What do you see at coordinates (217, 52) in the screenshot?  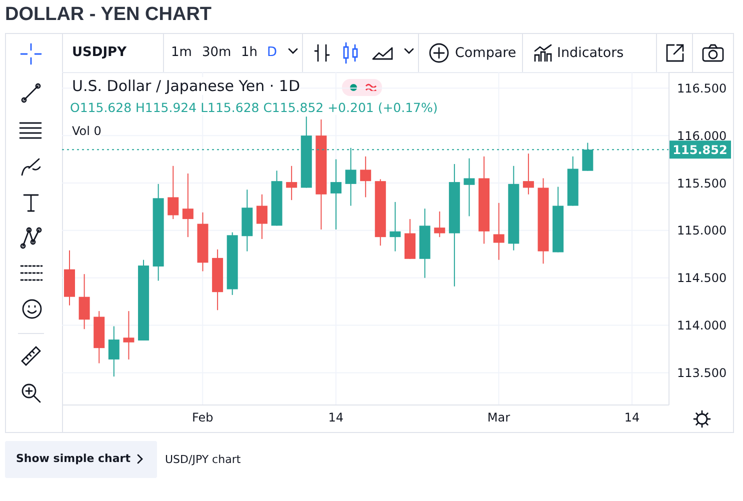 I see `text: 30m` at bounding box center [217, 52].